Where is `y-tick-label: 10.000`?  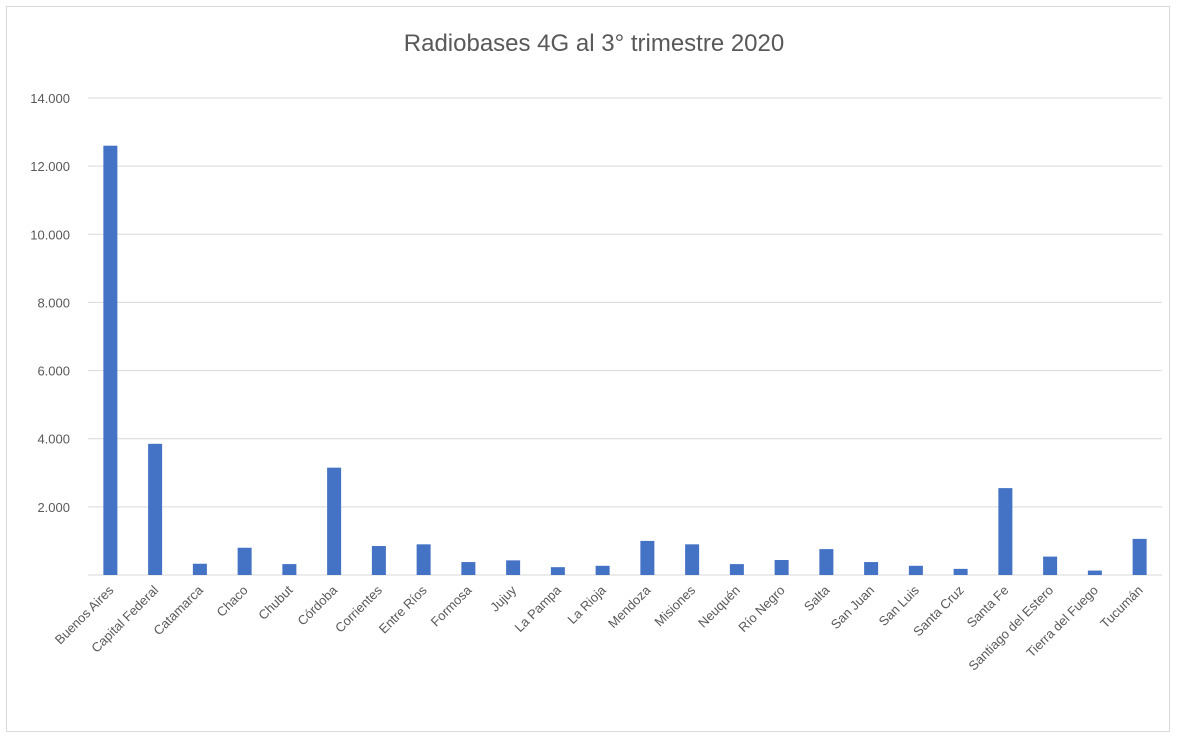
y-tick-label: 10.000 is located at coordinates (50, 234).